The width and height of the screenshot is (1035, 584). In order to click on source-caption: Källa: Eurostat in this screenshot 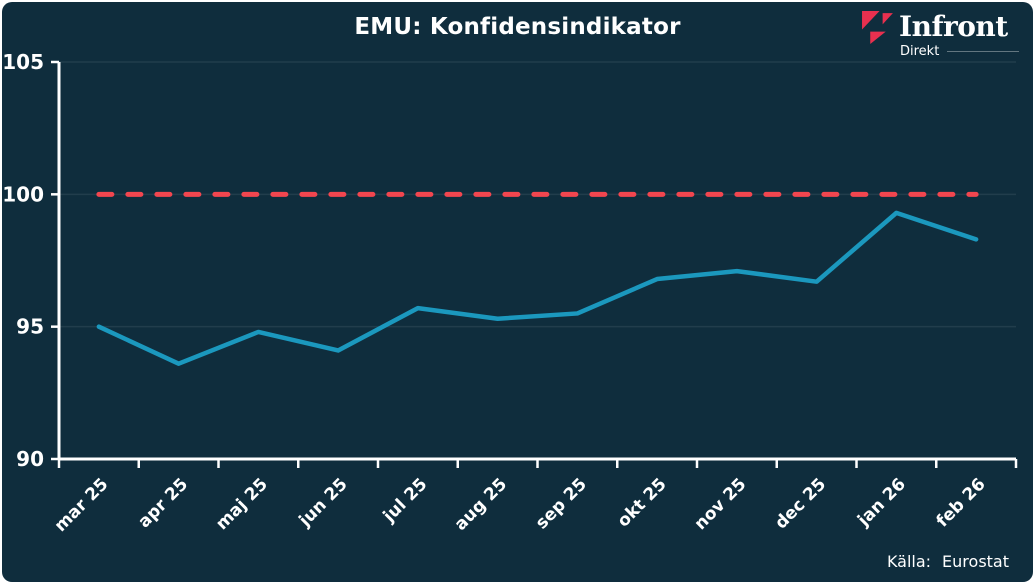, I will do `click(948, 561)`.